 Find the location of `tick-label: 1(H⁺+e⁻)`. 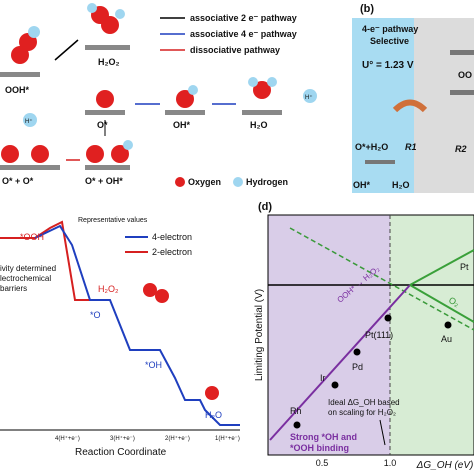

tick-label: 1(H⁺+e⁻) is located at coordinates (227, 438).